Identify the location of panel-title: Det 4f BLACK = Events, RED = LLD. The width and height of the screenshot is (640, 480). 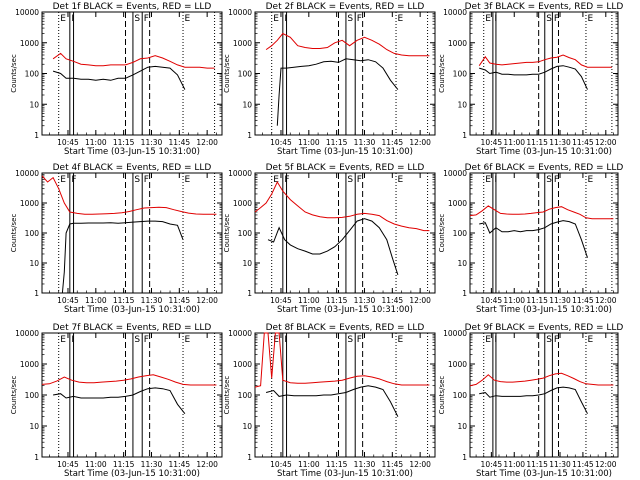
(132, 168).